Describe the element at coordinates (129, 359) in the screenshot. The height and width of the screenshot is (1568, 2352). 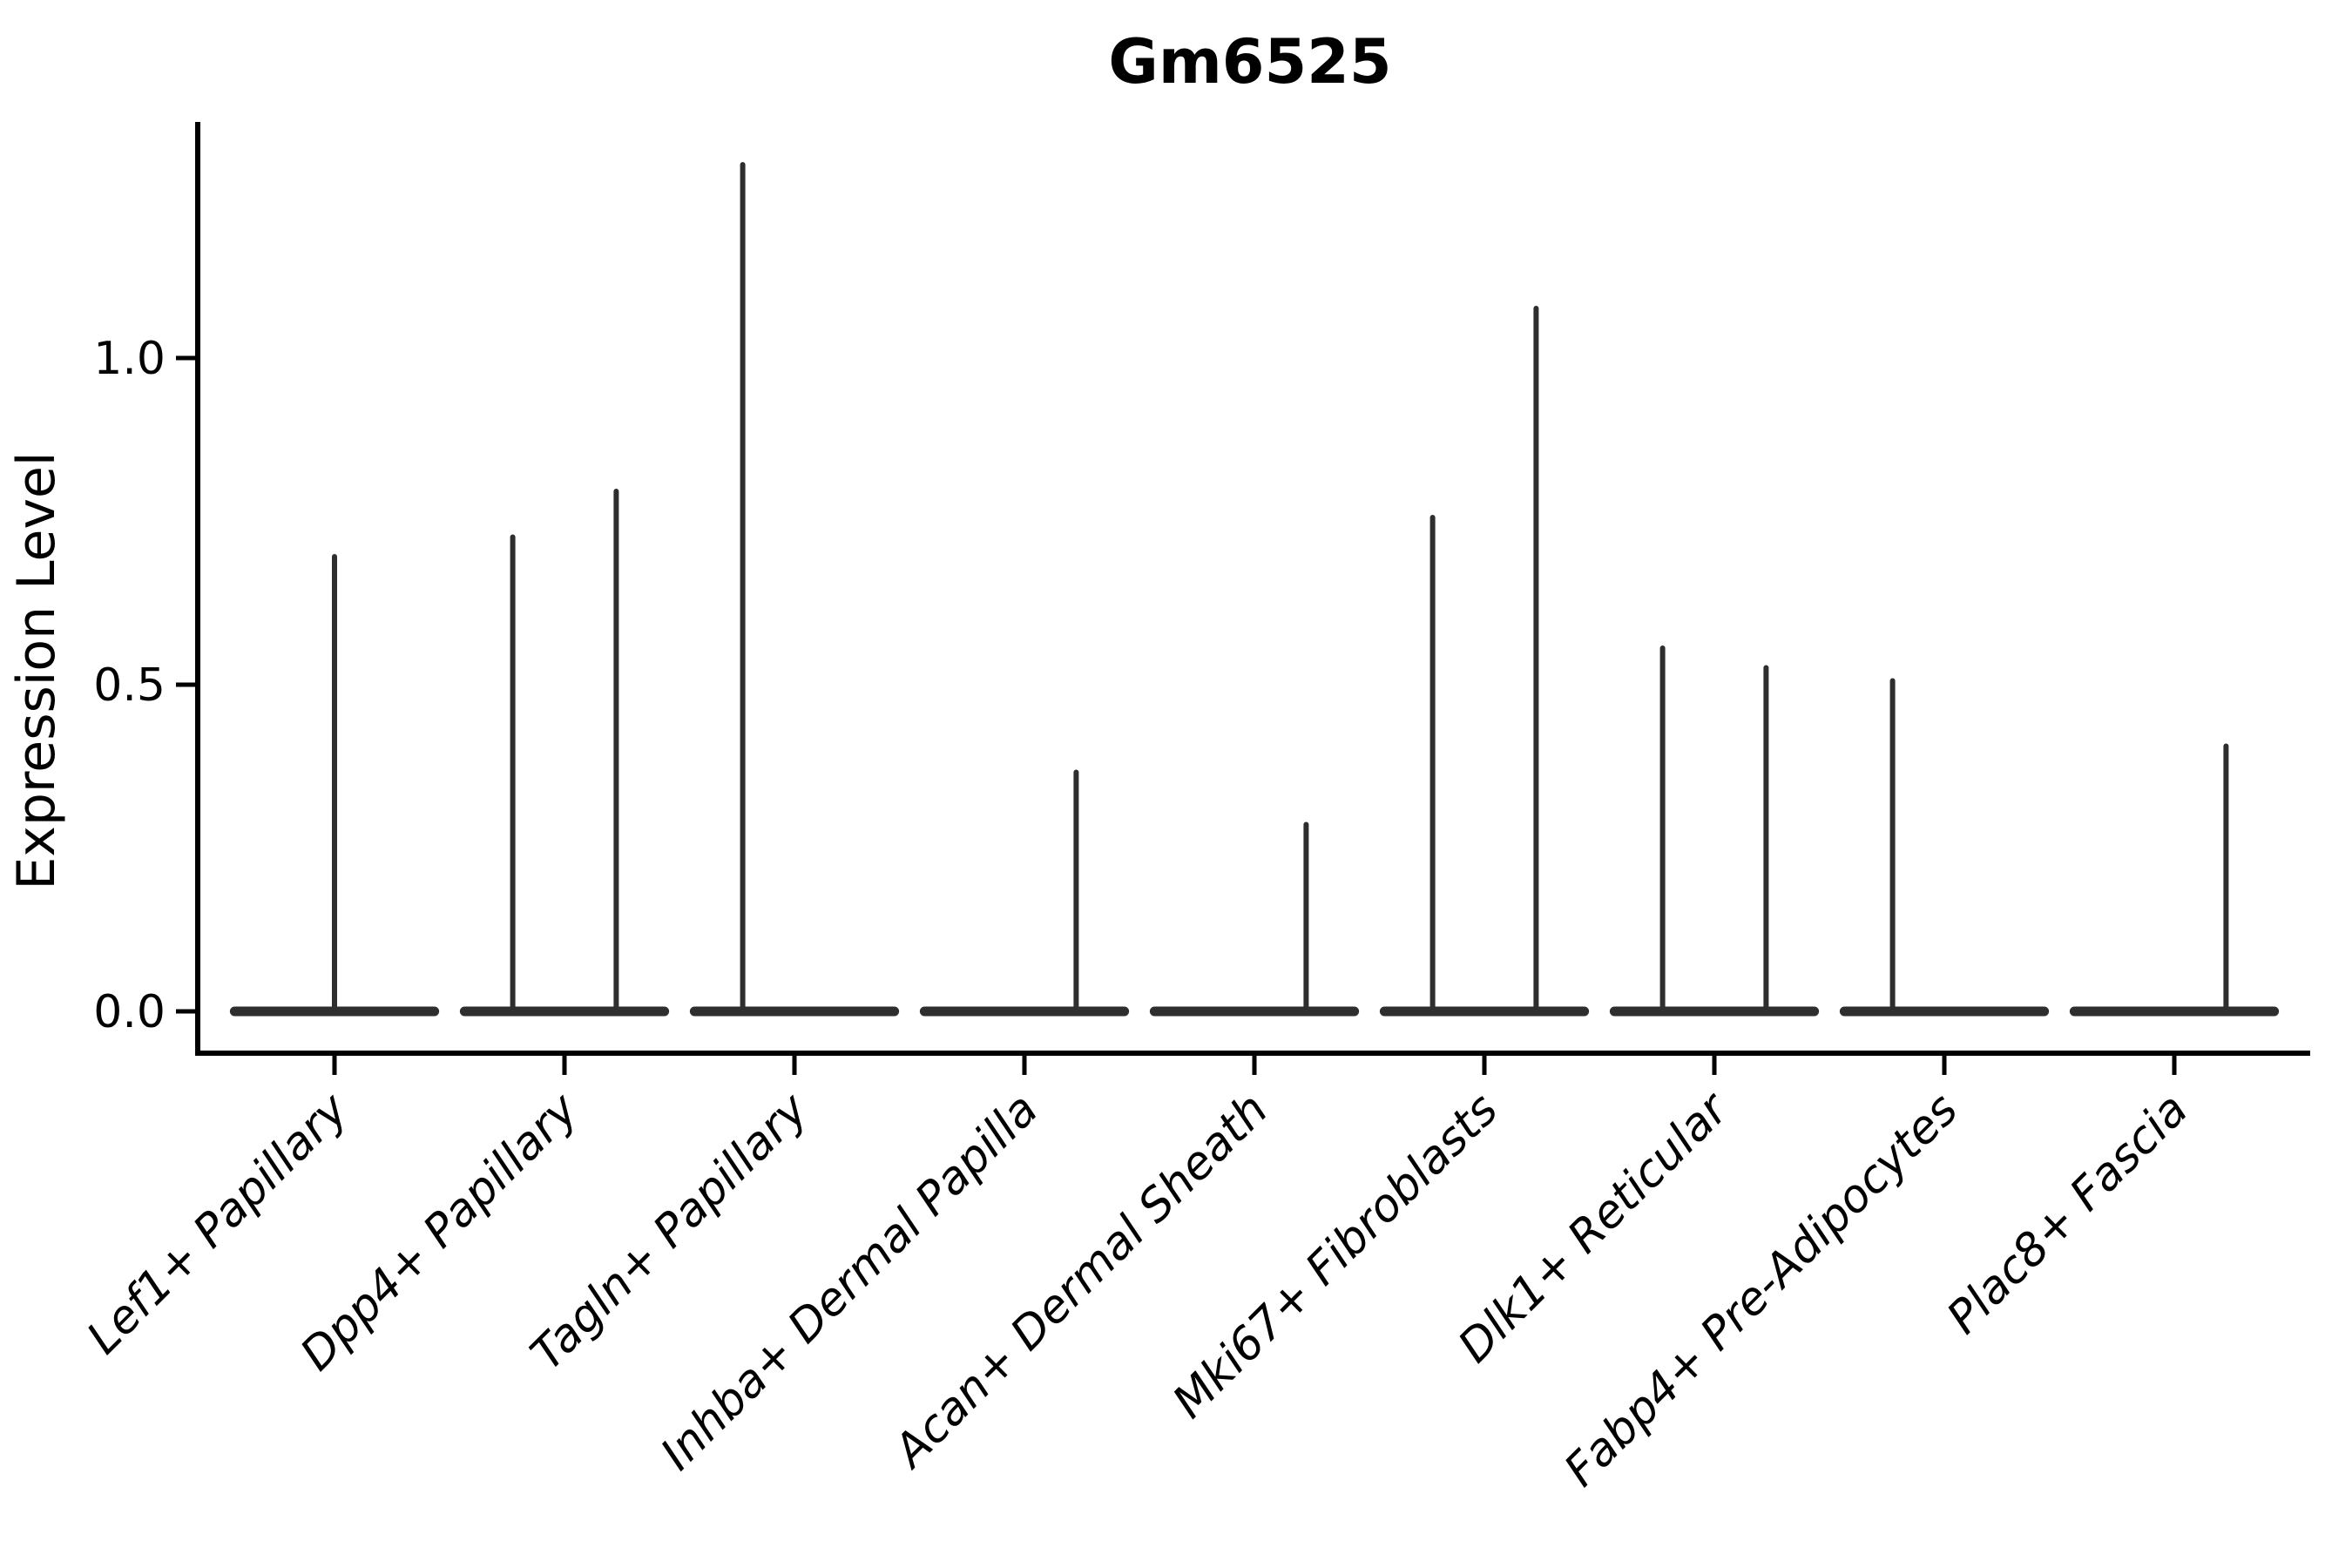
I see `y-tick-label: 1.0` at that location.